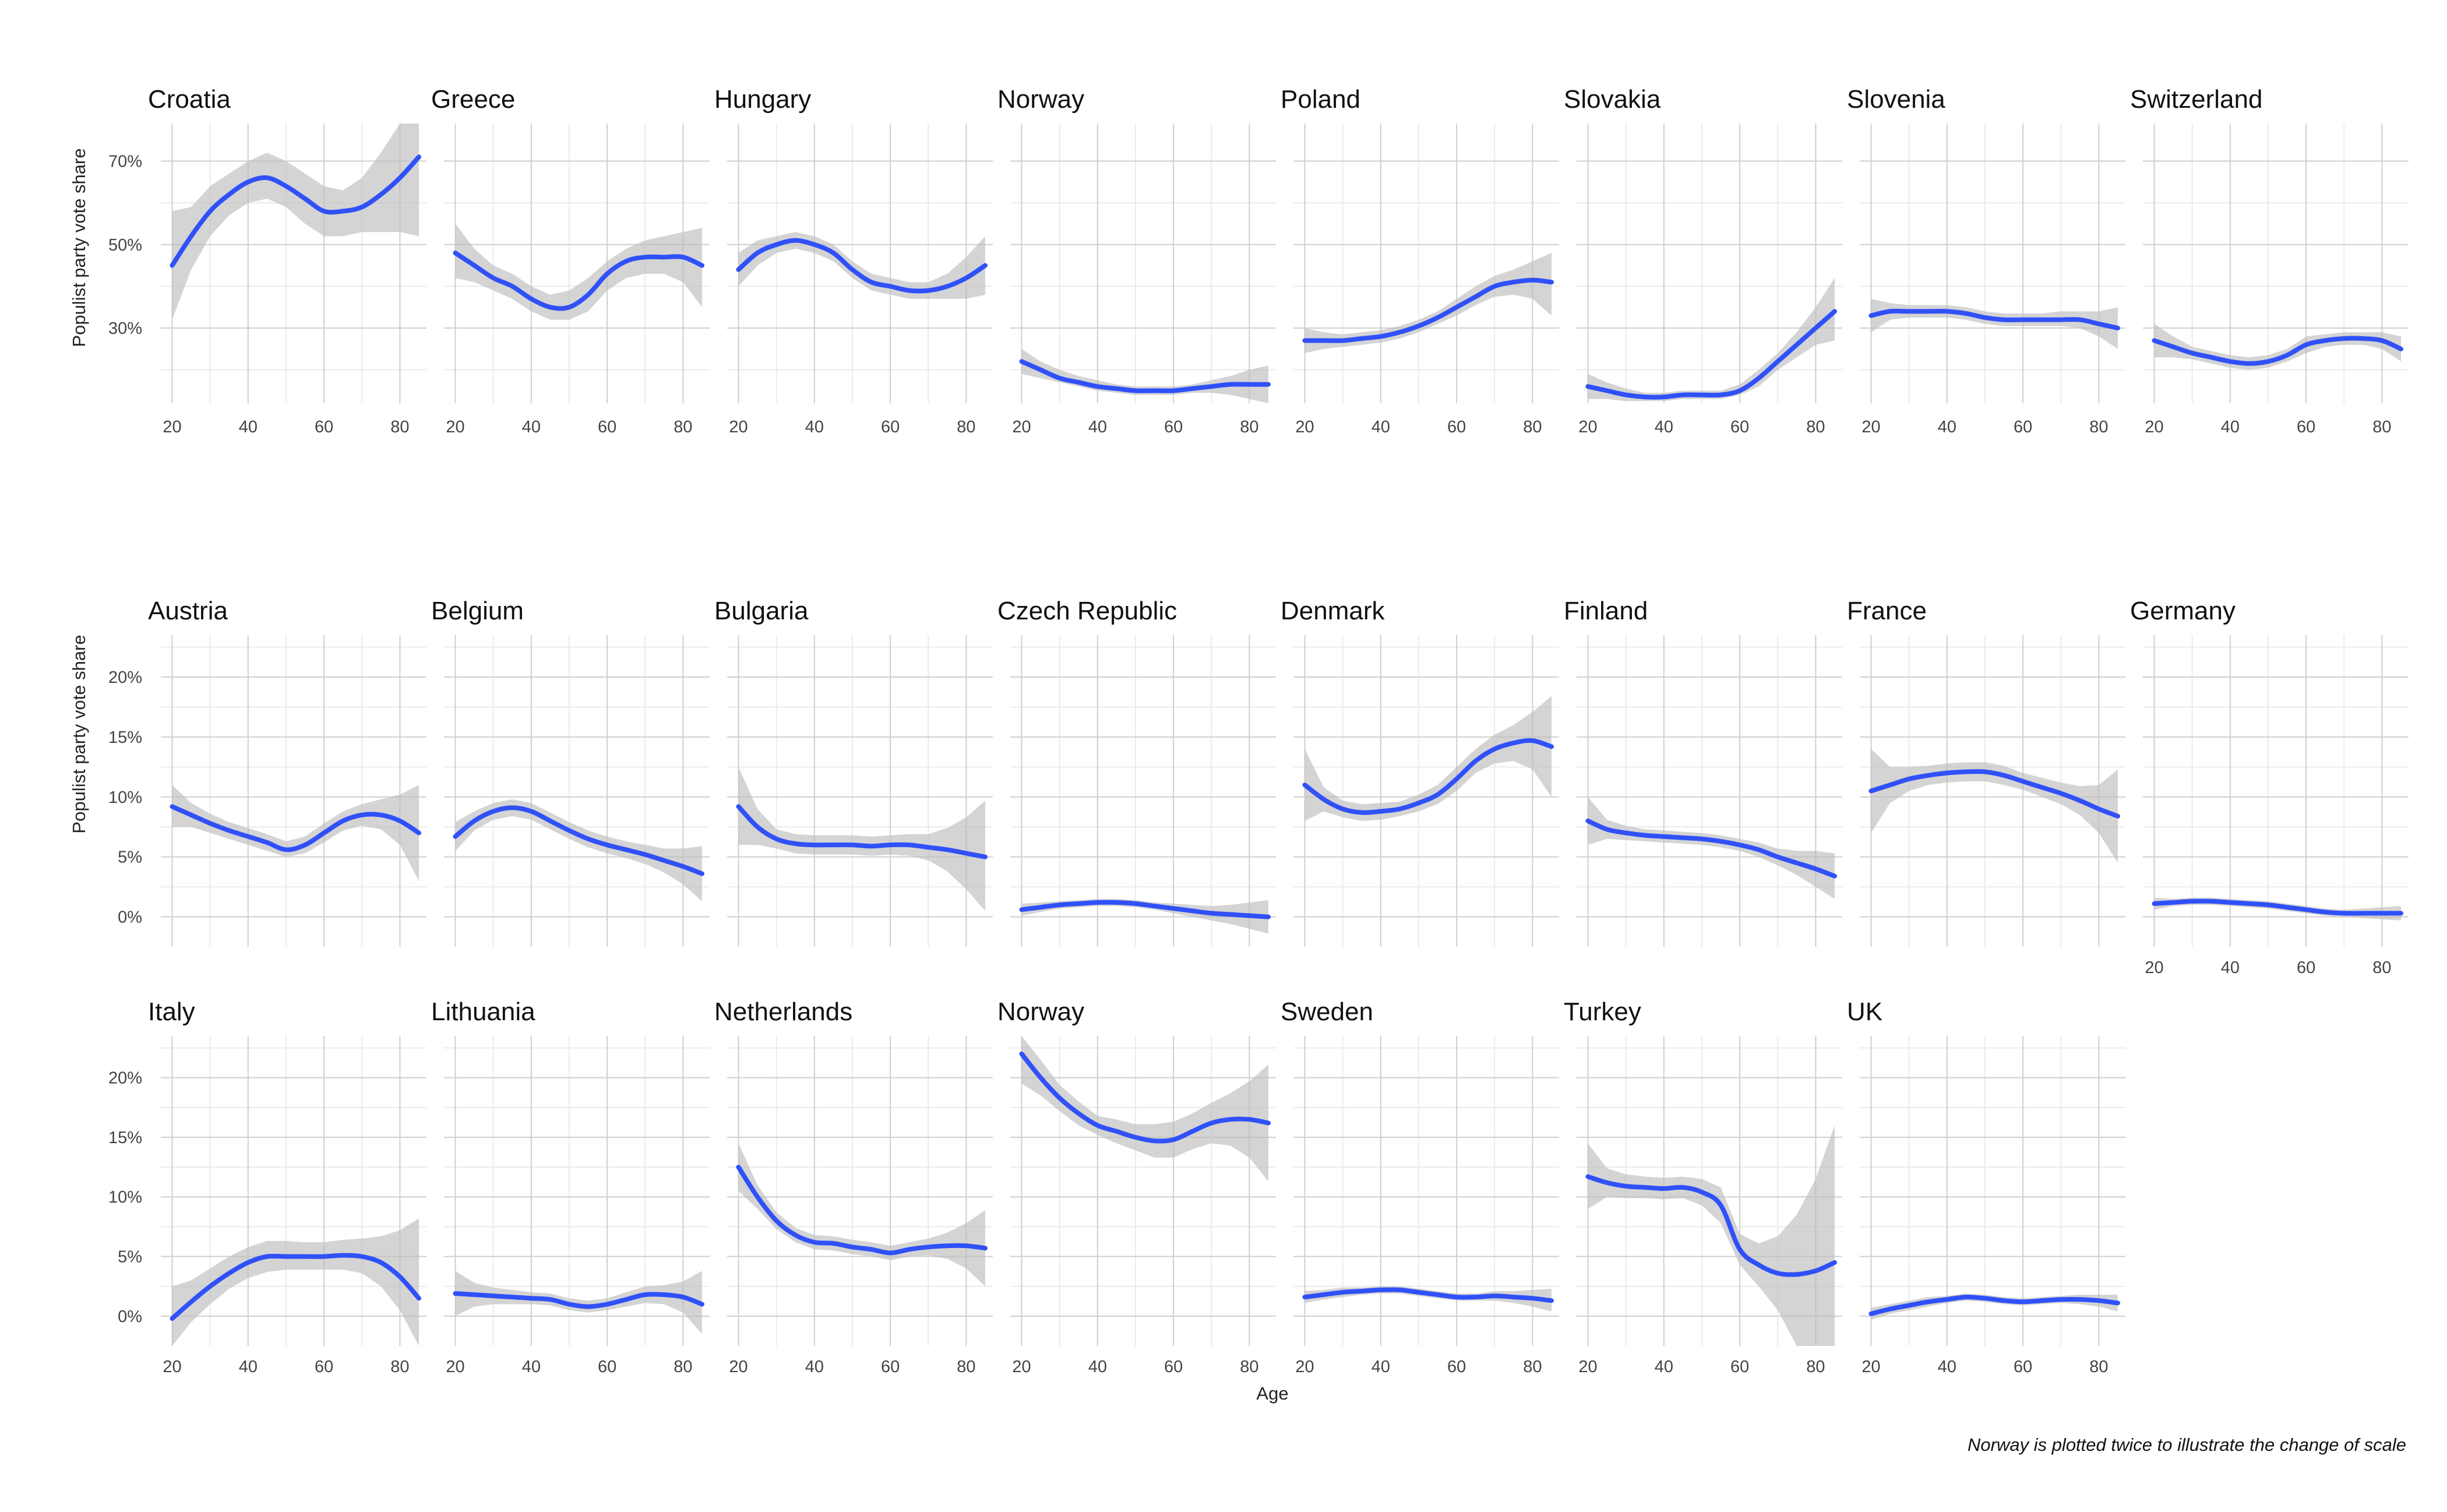 This screenshot has height=1512, width=2447. I want to click on facet-title-turkey-r3: Turkey, so click(1602, 1012).